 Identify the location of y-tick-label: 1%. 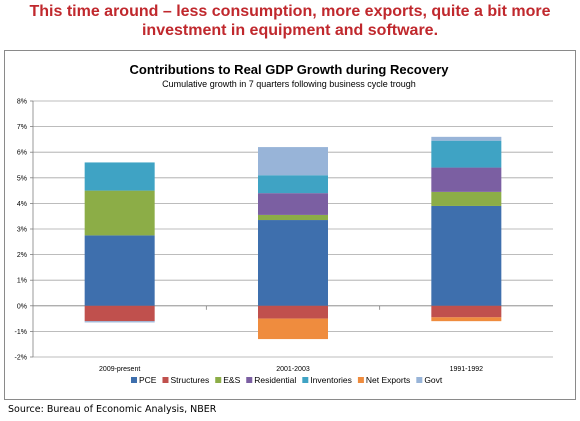
(22, 281).